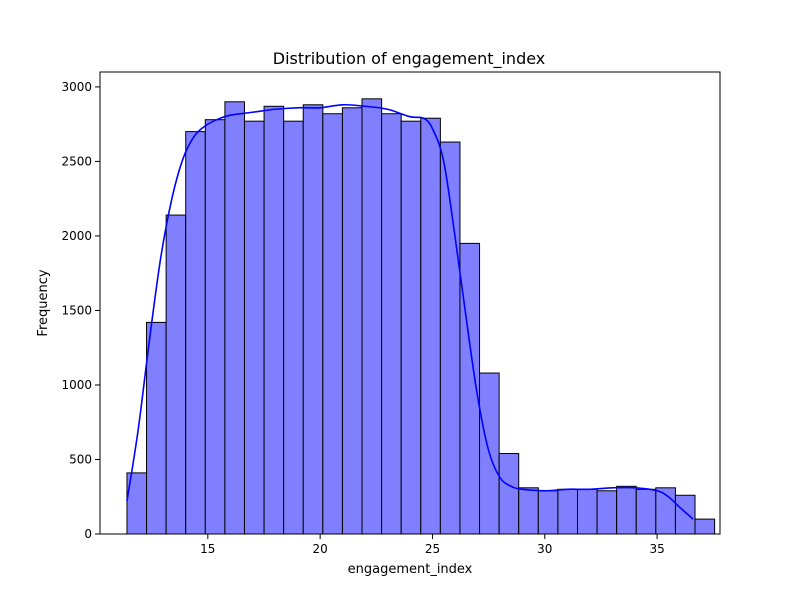 This screenshot has width=800, height=600. Describe the element at coordinates (76, 161) in the screenshot. I see `y-tick-label: 2500` at that location.